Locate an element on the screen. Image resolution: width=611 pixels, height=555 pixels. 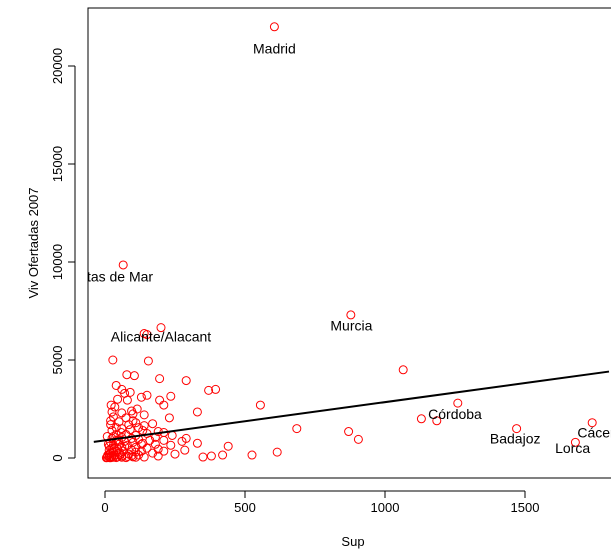
regression-line is located at coordinates (351, 406).